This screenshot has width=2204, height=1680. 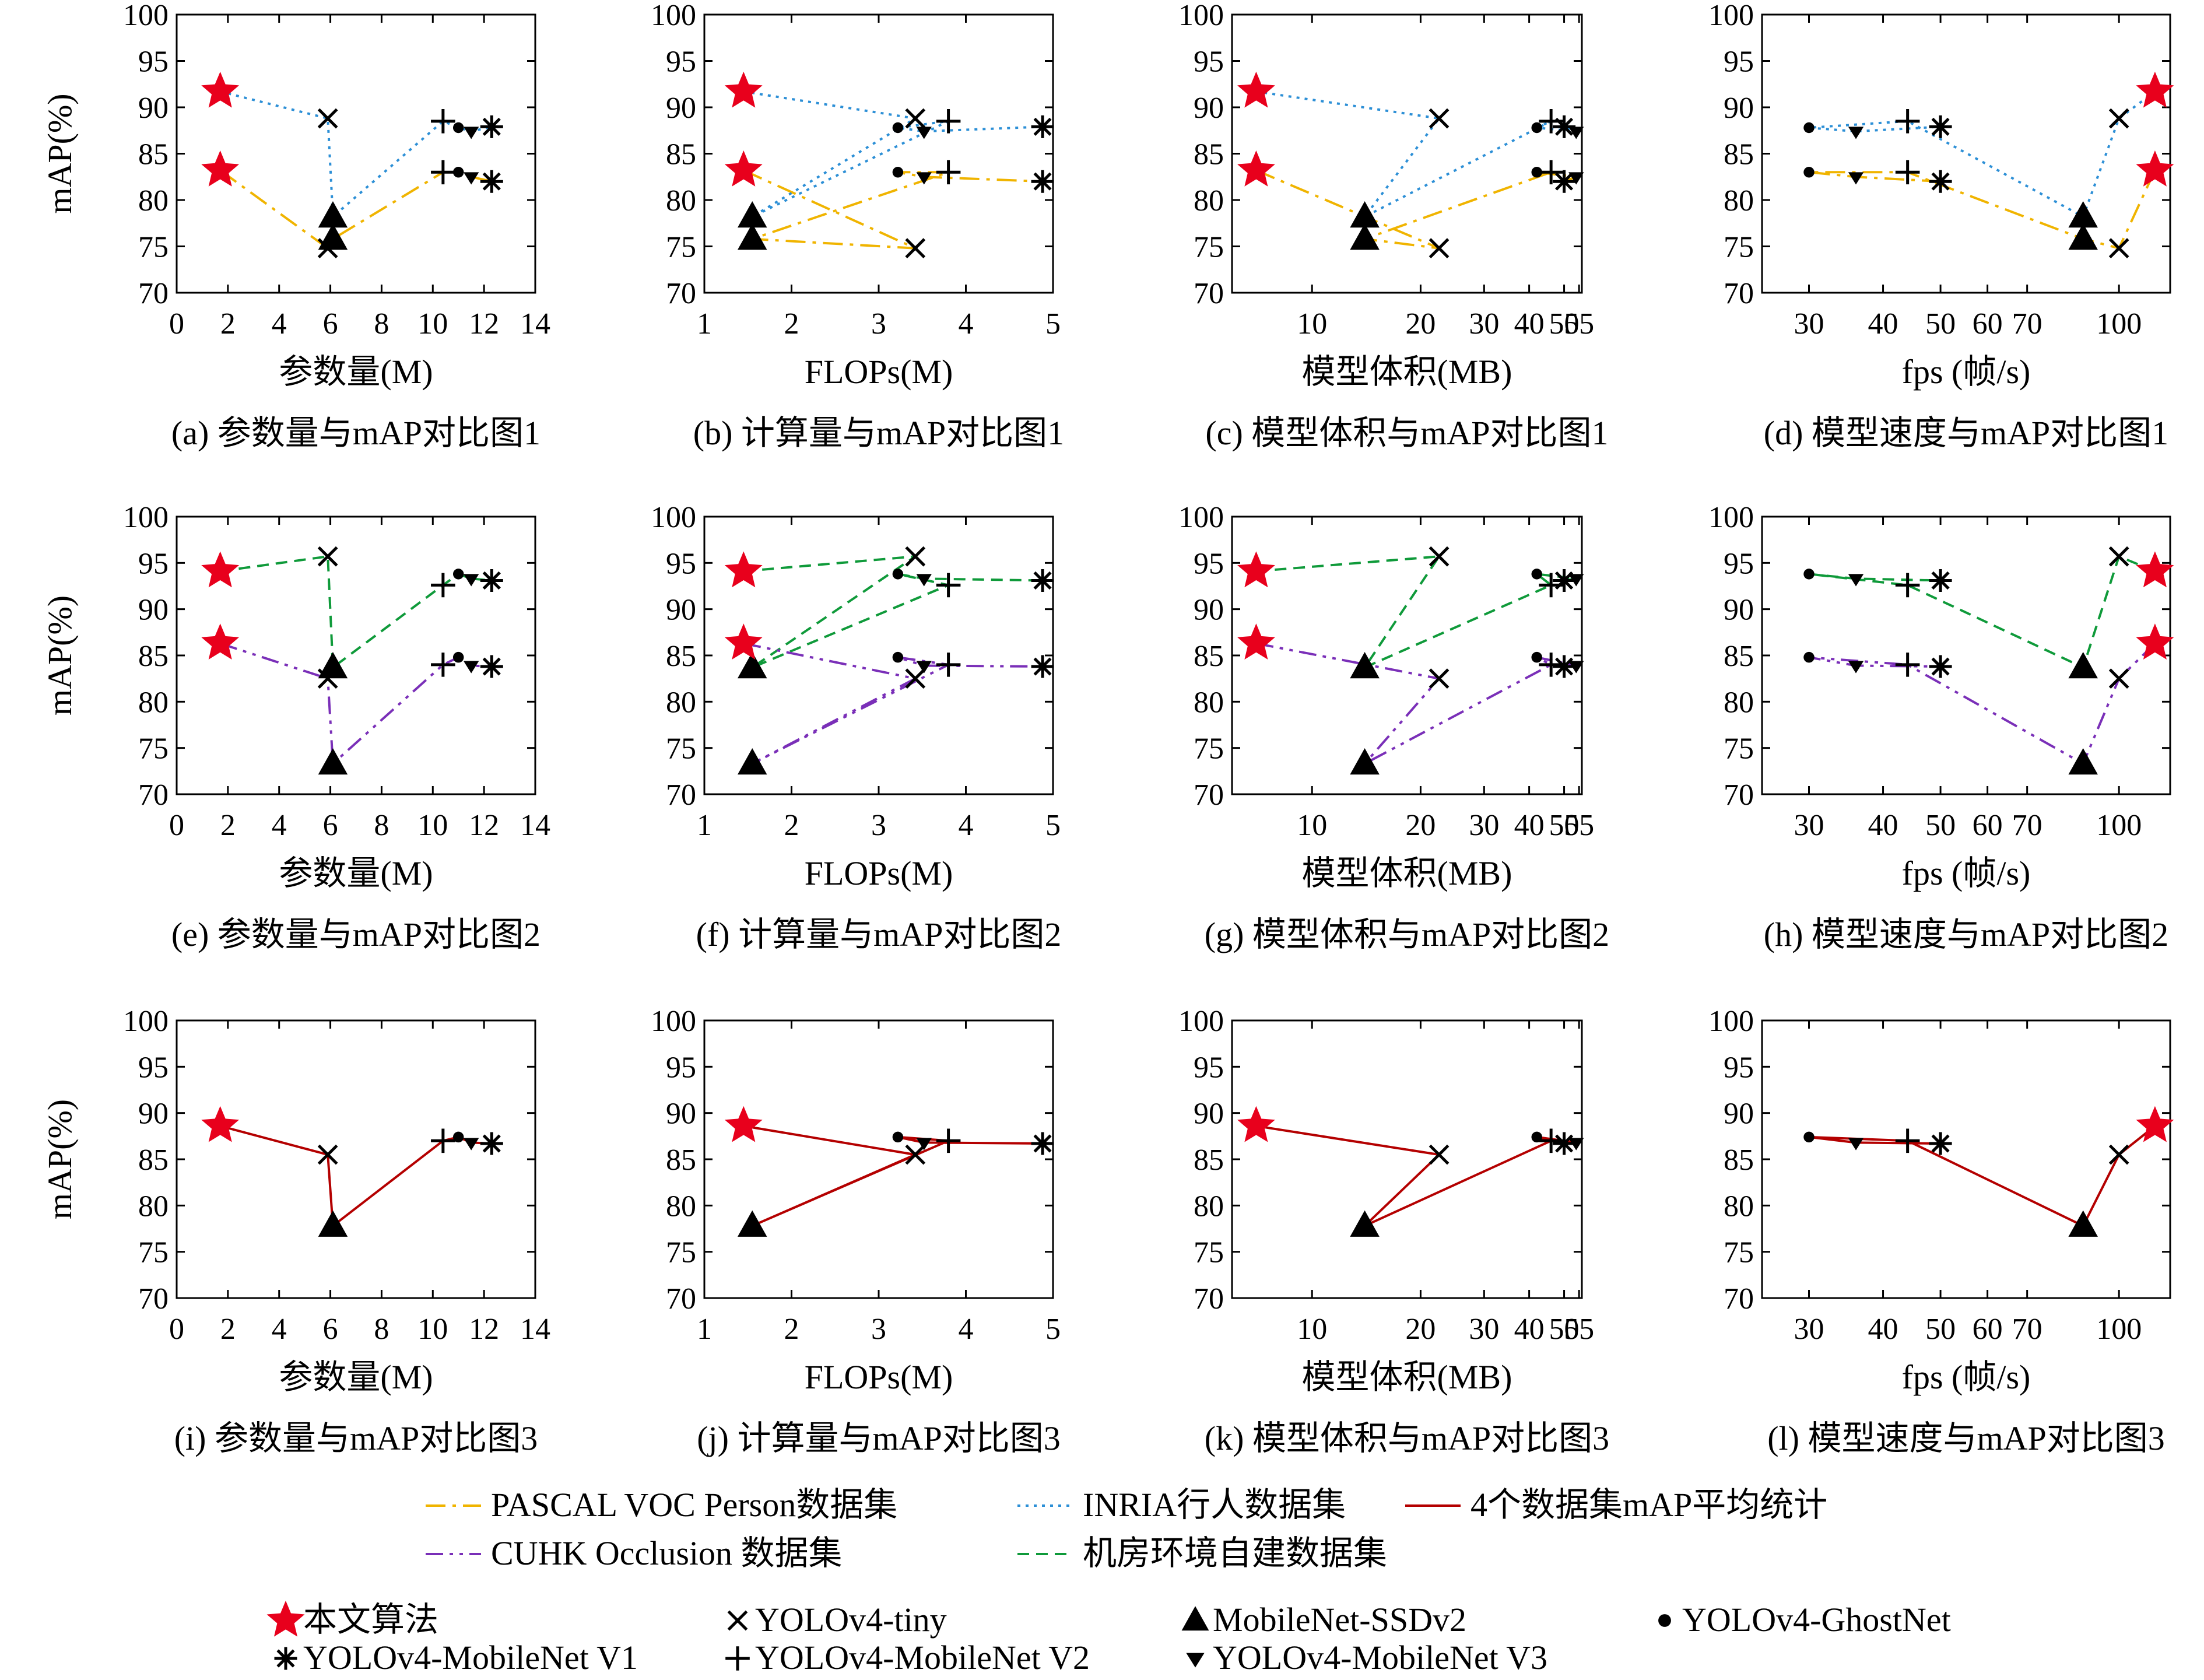 I want to click on panel-caption: (b) 计算量与mAP对比图1, so click(x=878, y=433).